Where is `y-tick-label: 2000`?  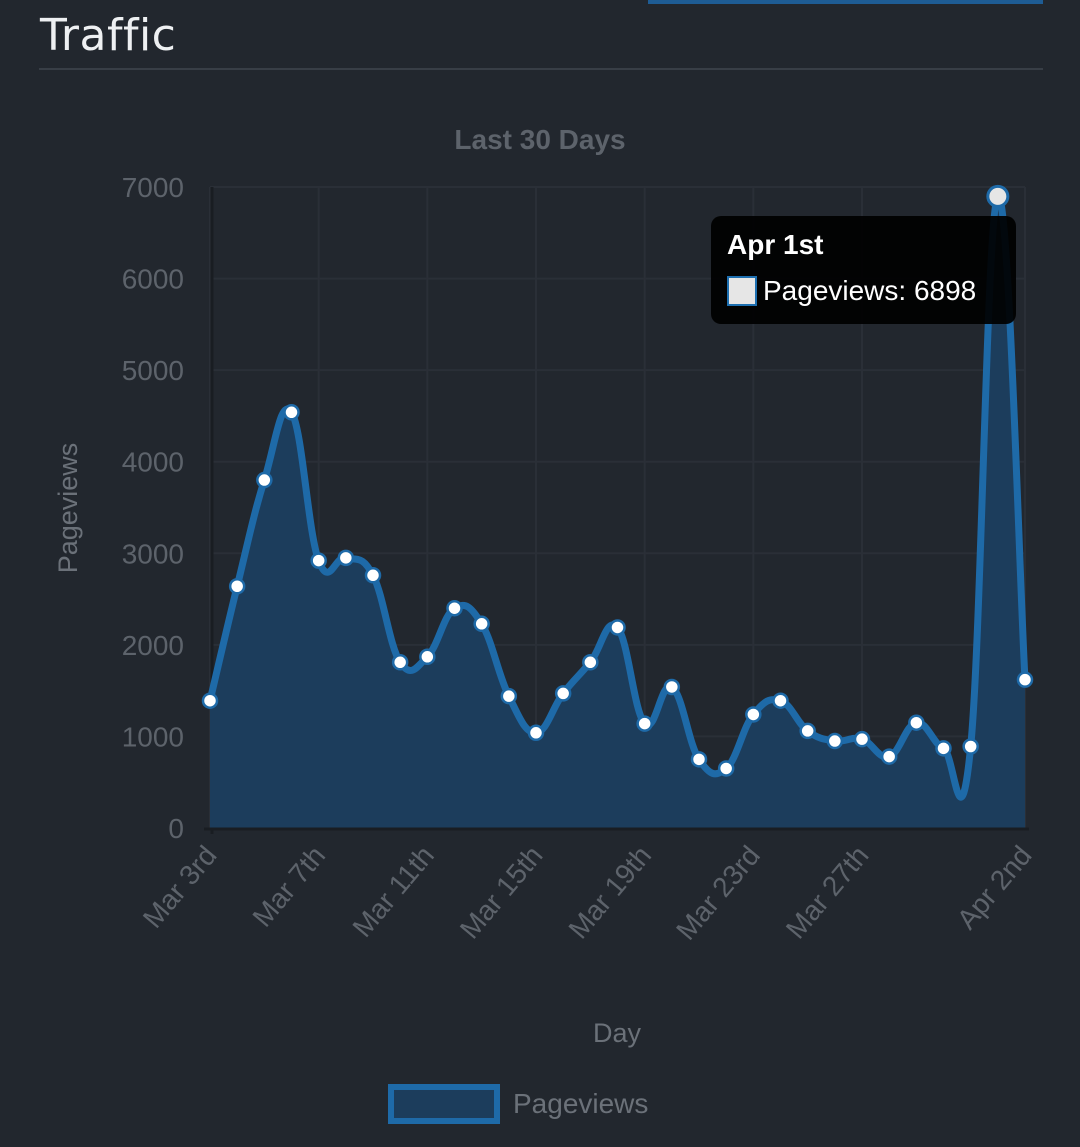 y-tick-label: 2000 is located at coordinates (153, 645).